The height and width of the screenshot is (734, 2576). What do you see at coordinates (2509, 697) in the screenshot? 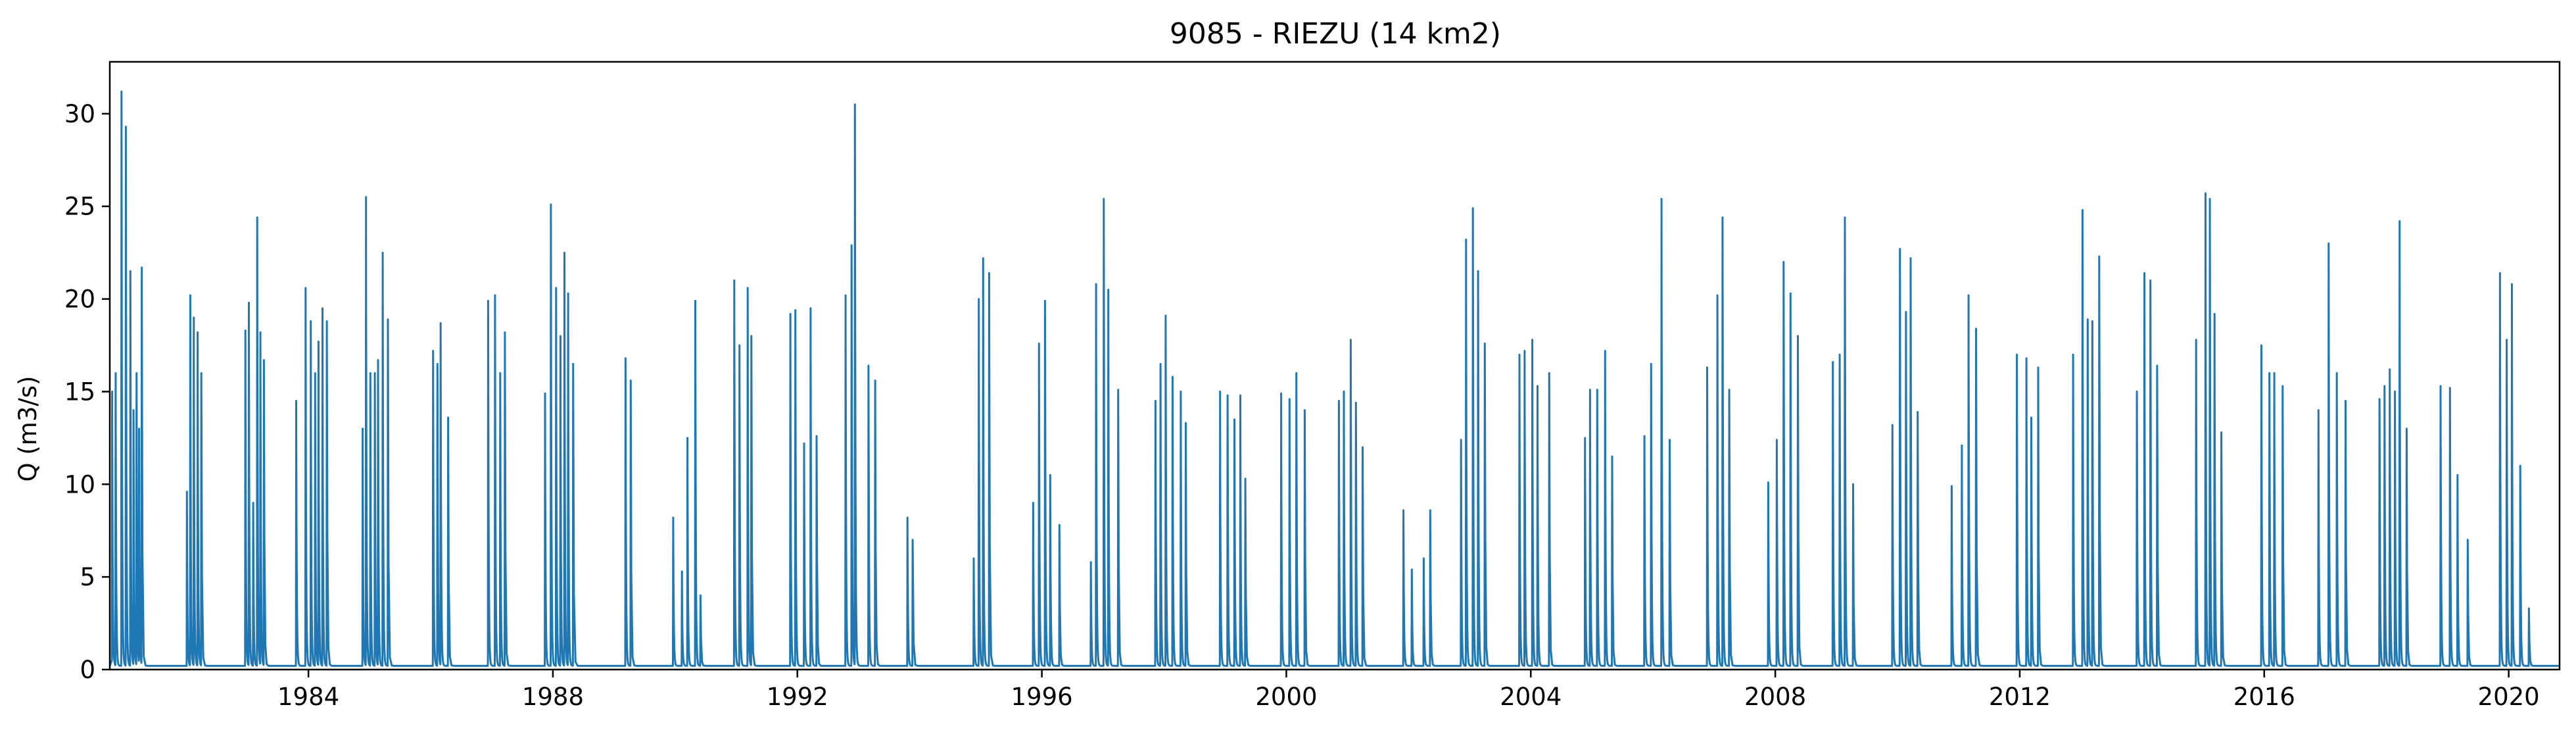
I see `x-tick-label: 2020` at bounding box center [2509, 697].